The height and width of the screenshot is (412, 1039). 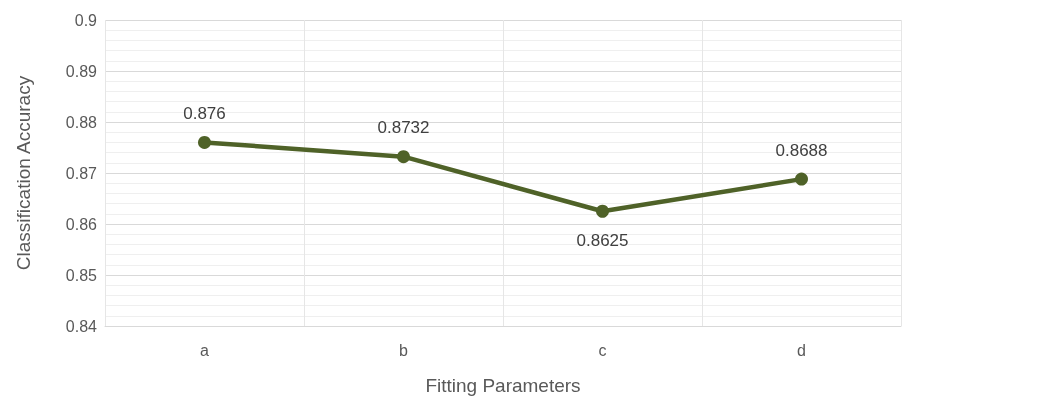 I want to click on data-label: 0.8625, so click(x=602, y=240).